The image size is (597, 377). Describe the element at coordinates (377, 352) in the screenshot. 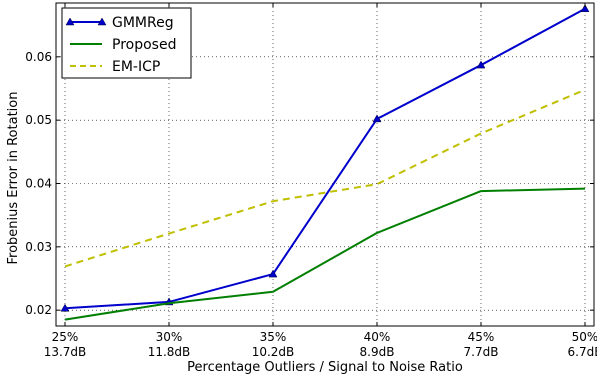

I see `x-tick-label-snr: 8.9dB` at that location.